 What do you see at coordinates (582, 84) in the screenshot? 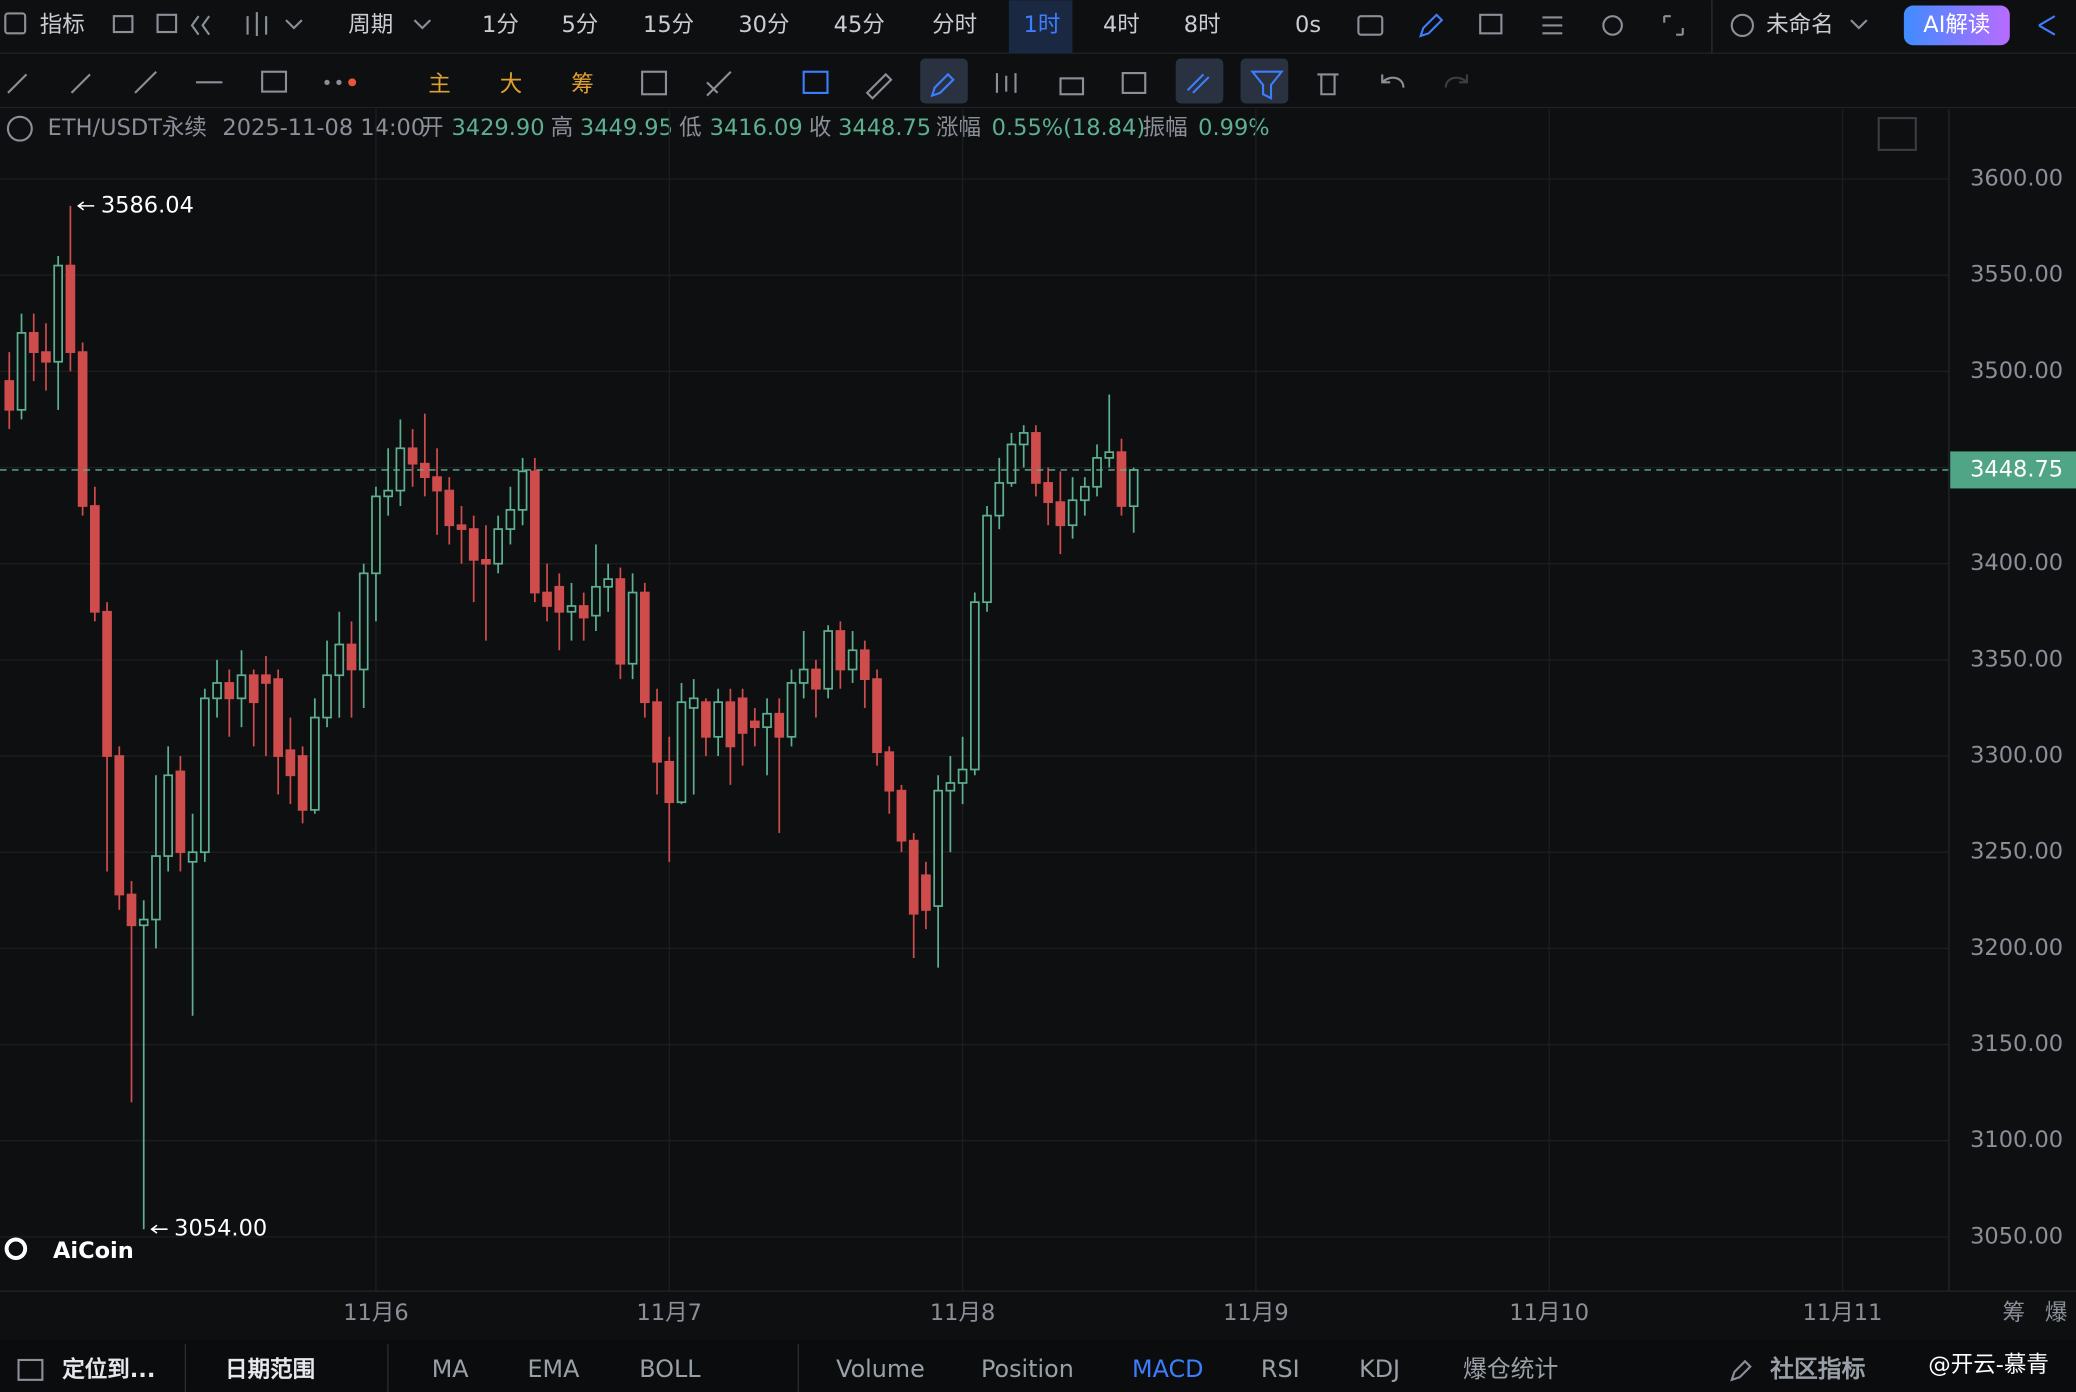
I see `tool-chip: 筹` at bounding box center [582, 84].